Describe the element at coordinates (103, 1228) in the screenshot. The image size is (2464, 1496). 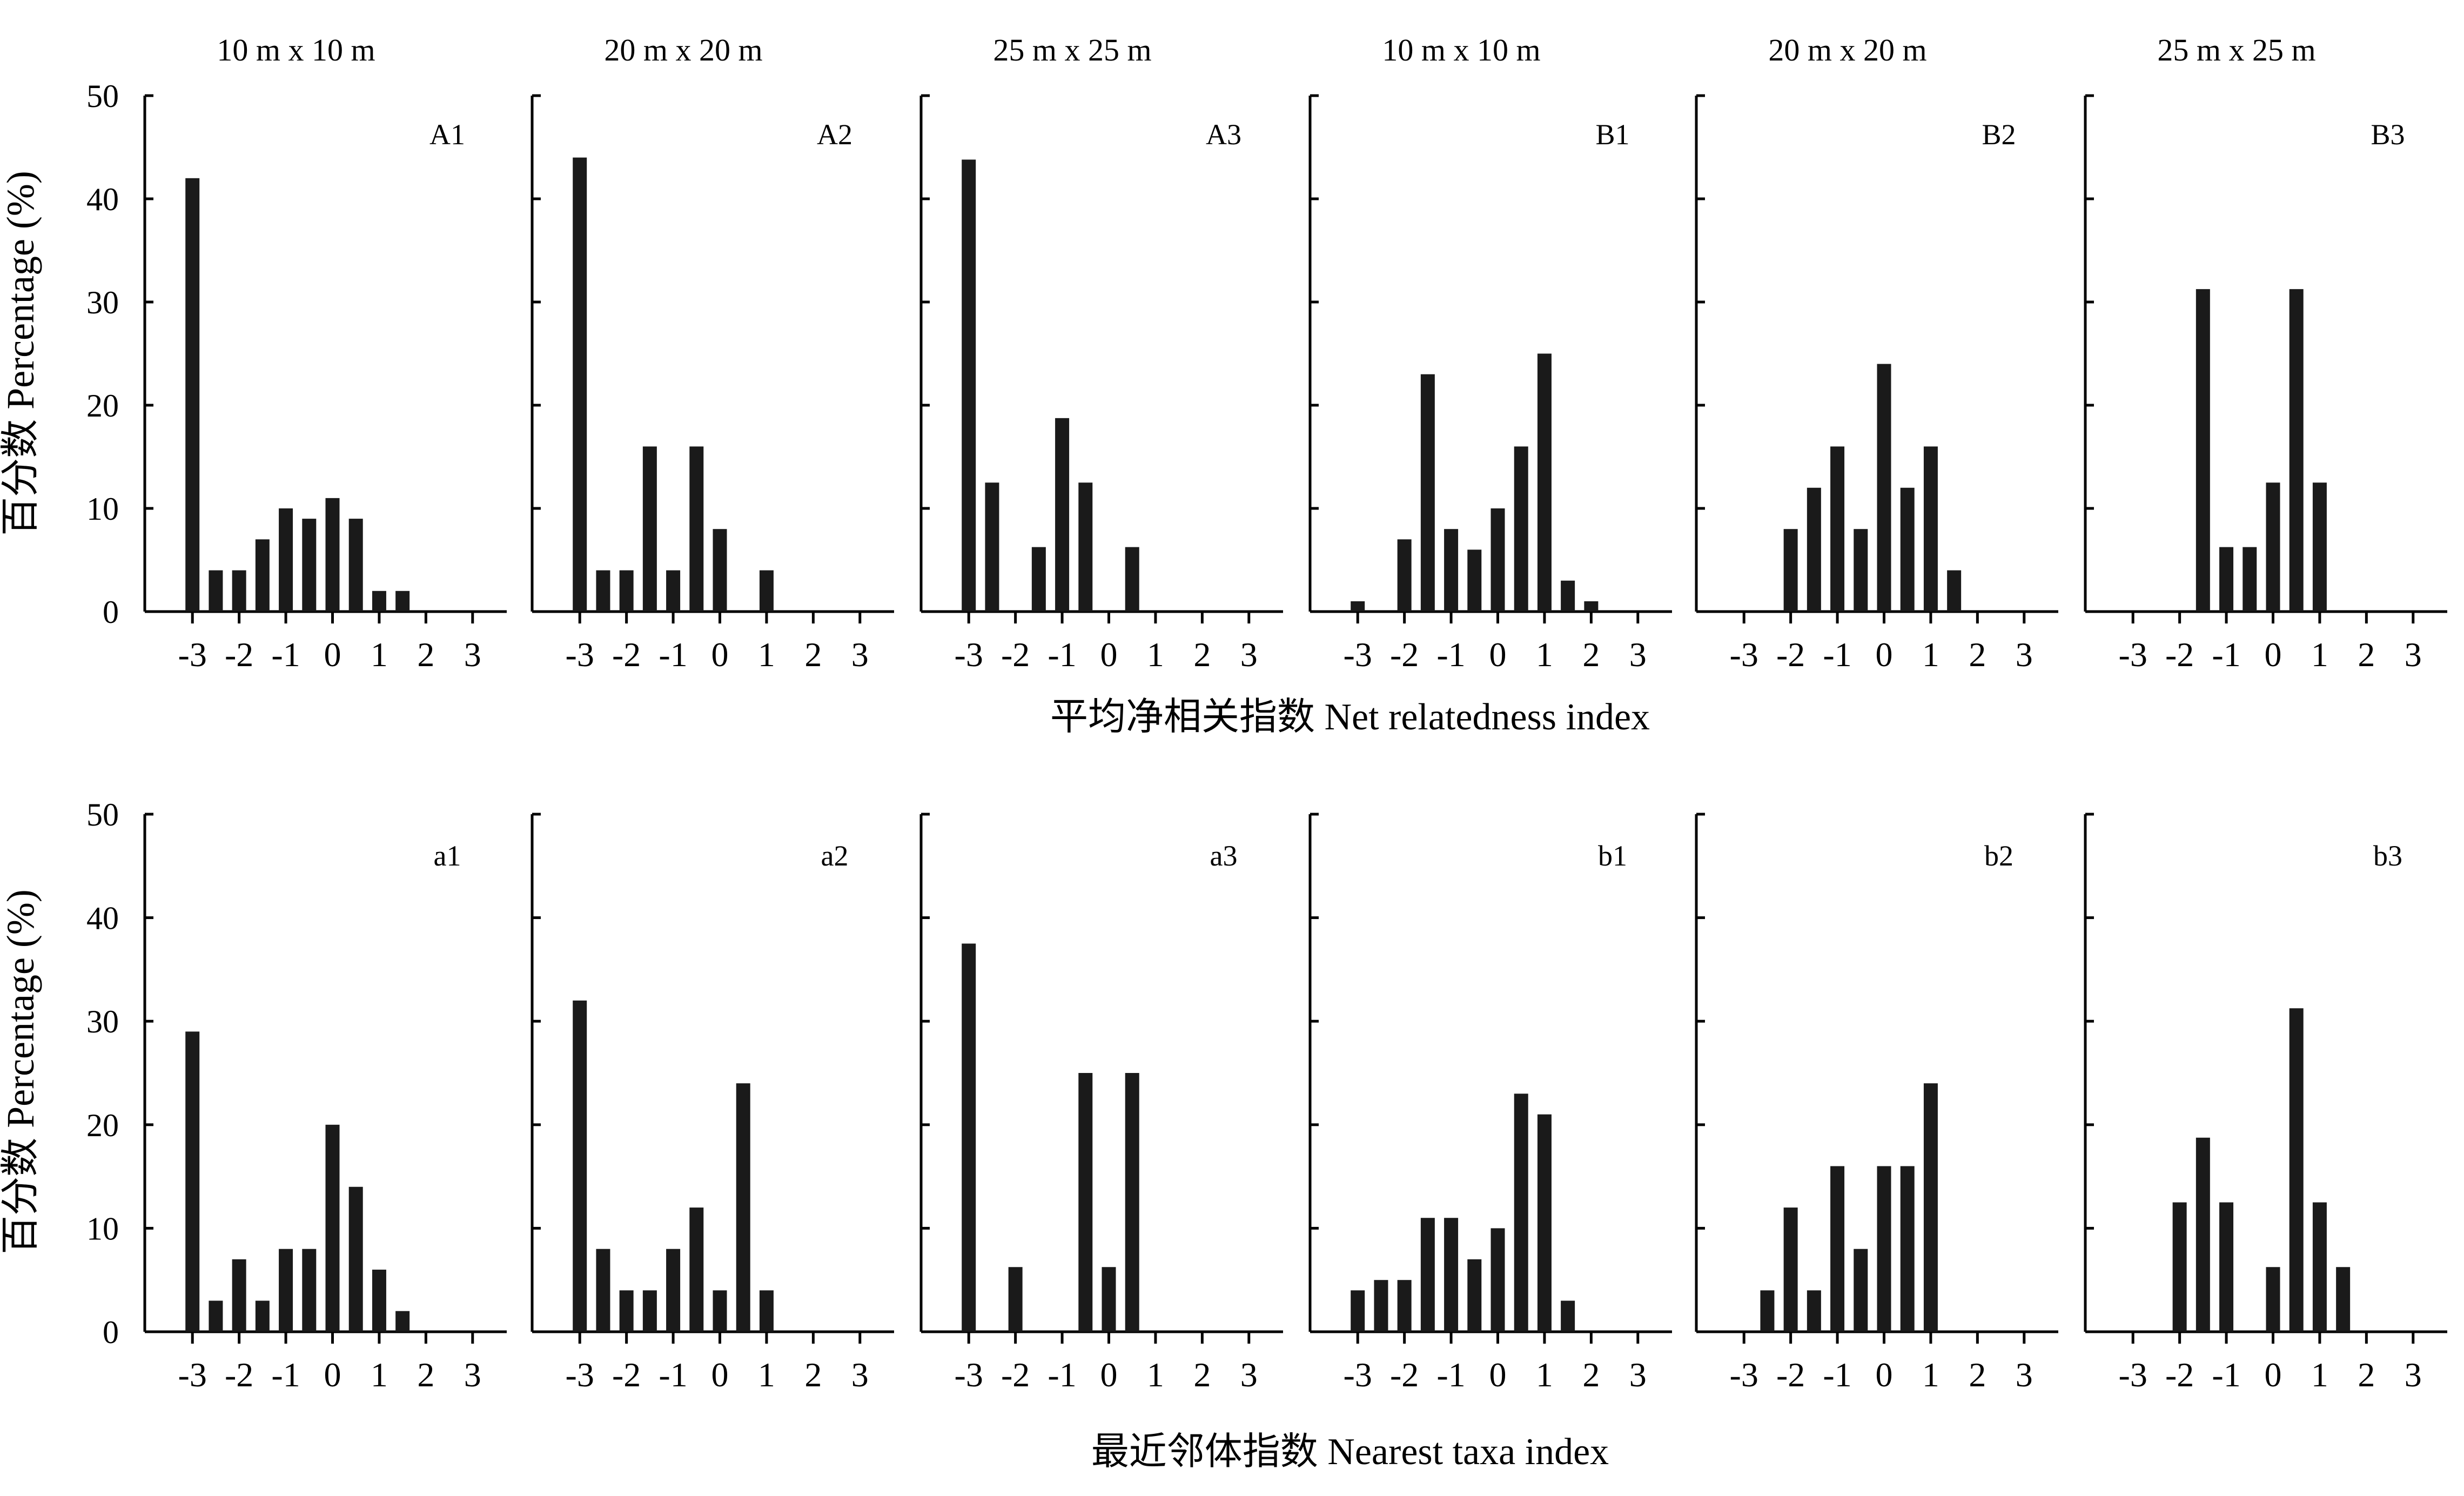
I see `y-tick-label: 10` at that location.